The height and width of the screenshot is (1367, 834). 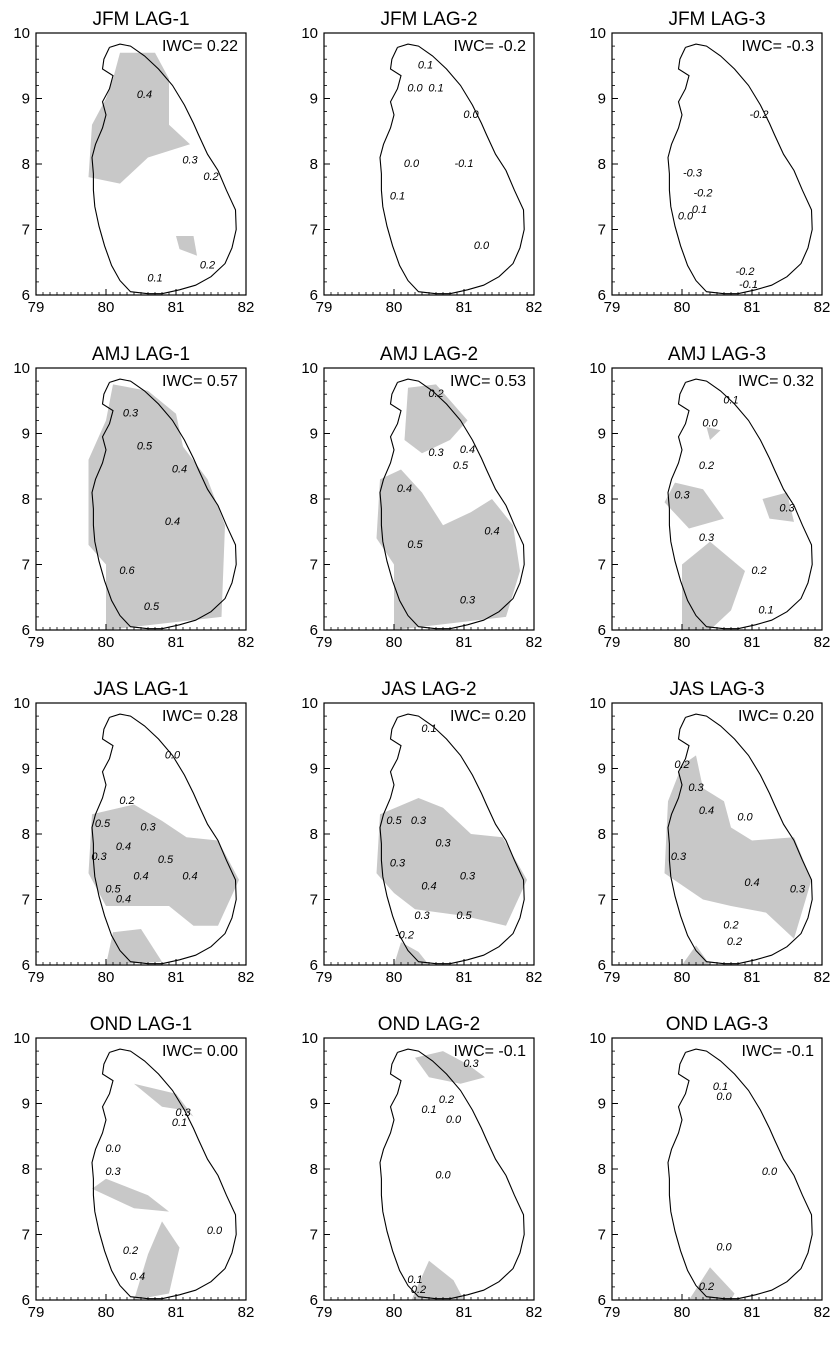 What do you see at coordinates (778, 1051) in the screenshot?
I see `iwc-label: IWC= -0.1` at bounding box center [778, 1051].